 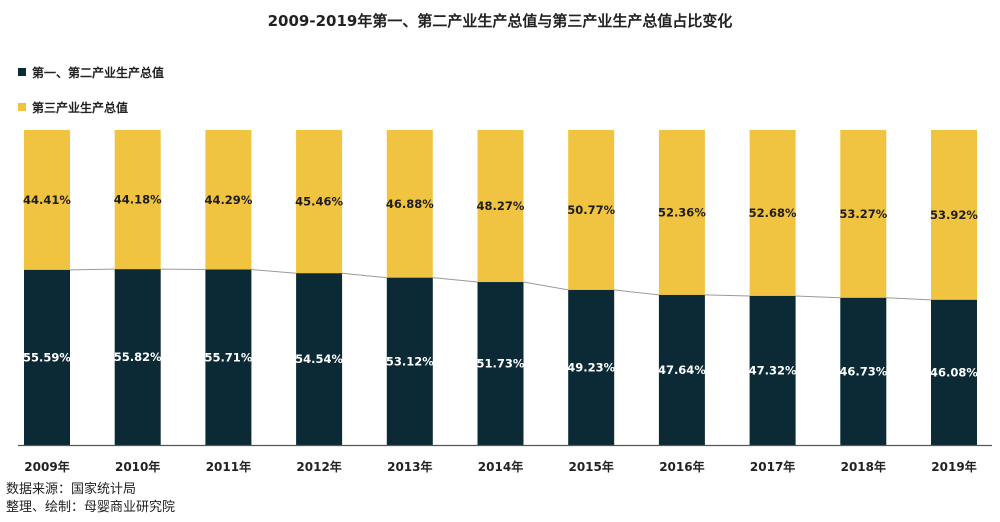 I want to click on x-tick-label-4: 2013年, so click(x=409, y=466).